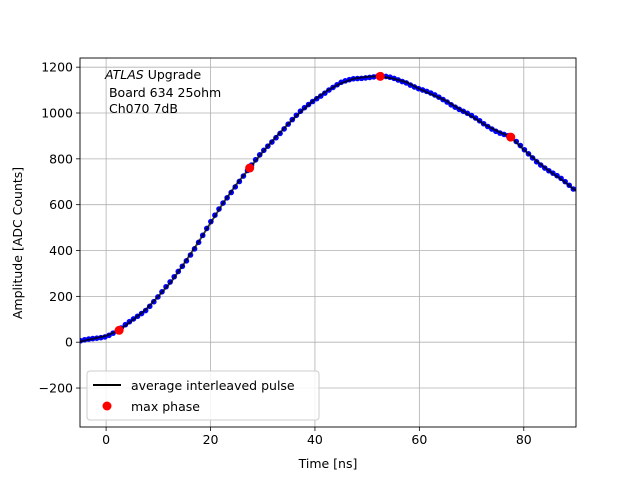 The image size is (640, 480). I want to click on legend-label-max-phase: max phase, so click(165, 406).